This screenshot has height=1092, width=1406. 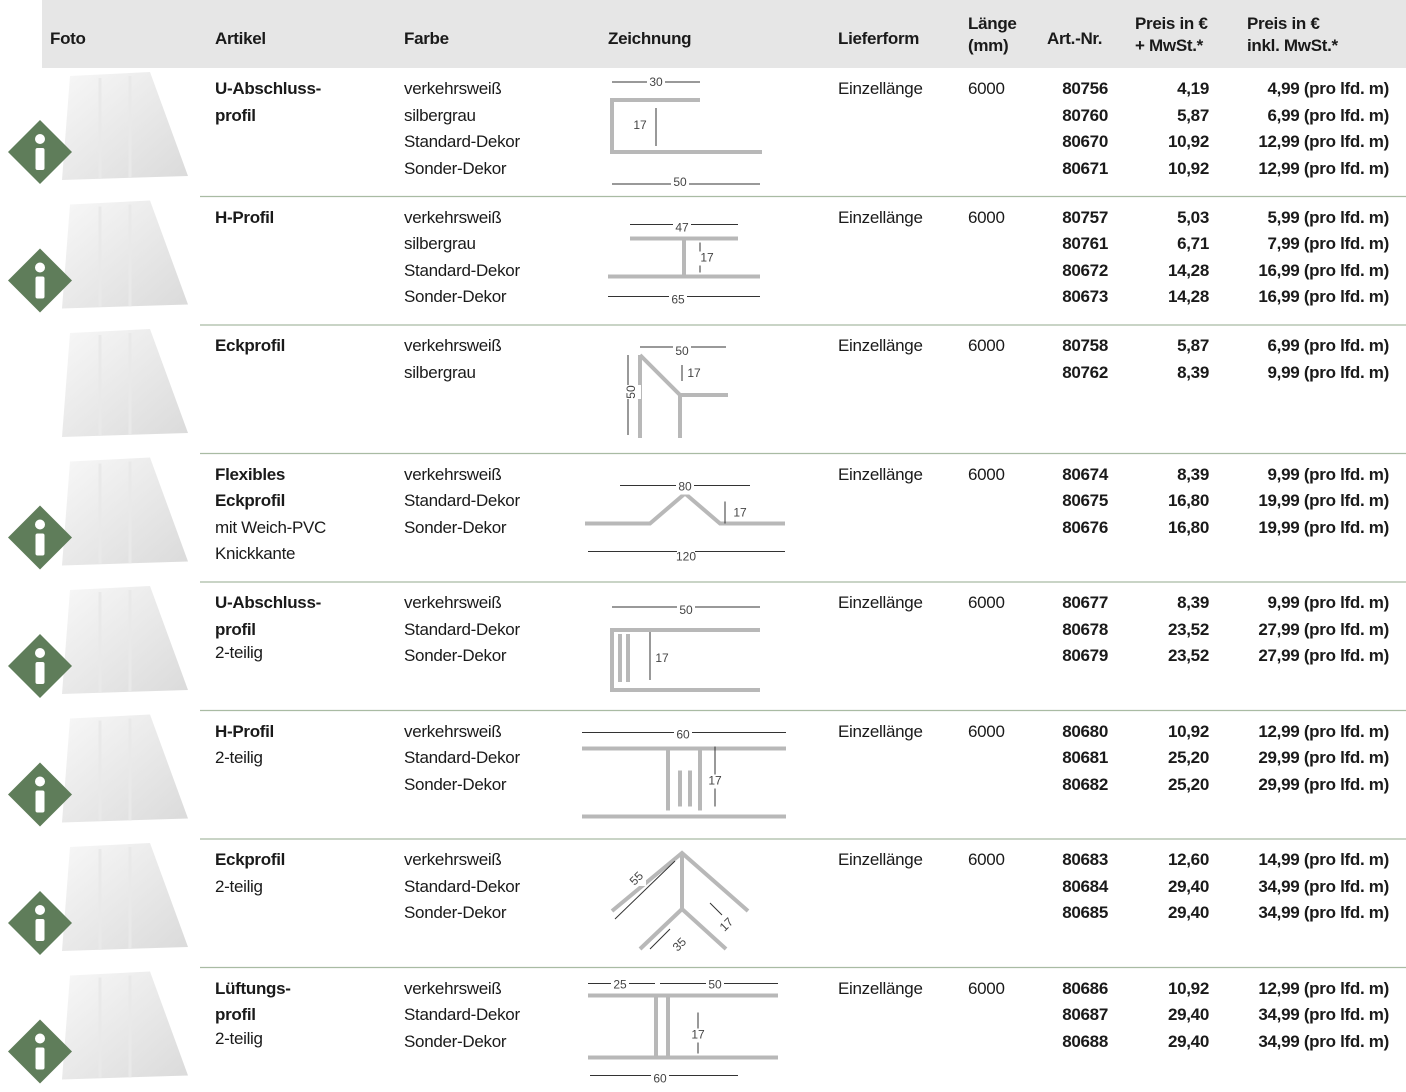 I want to click on header-cell: Artikel, so click(x=240, y=38).